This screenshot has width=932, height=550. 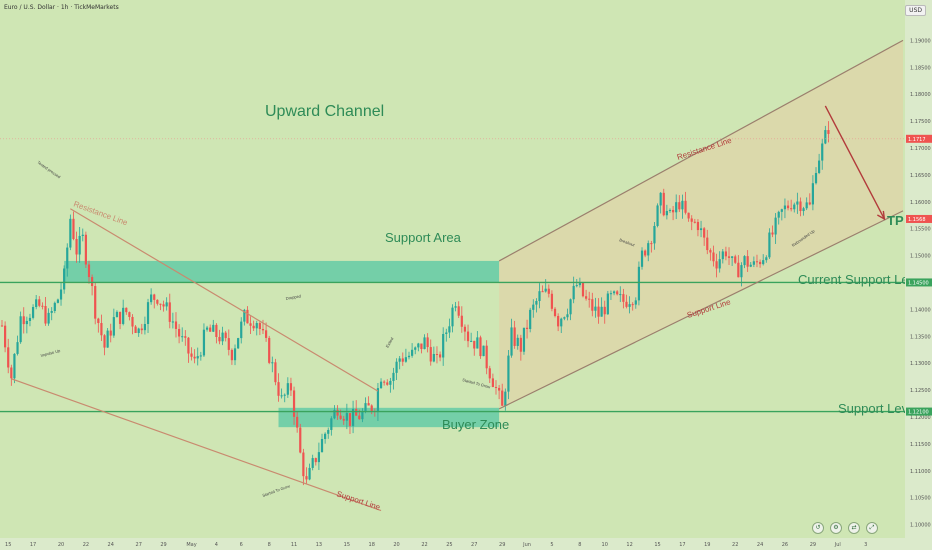 I want to click on annotation-tested-pressed: Tested pressed, so click(x=48, y=170).